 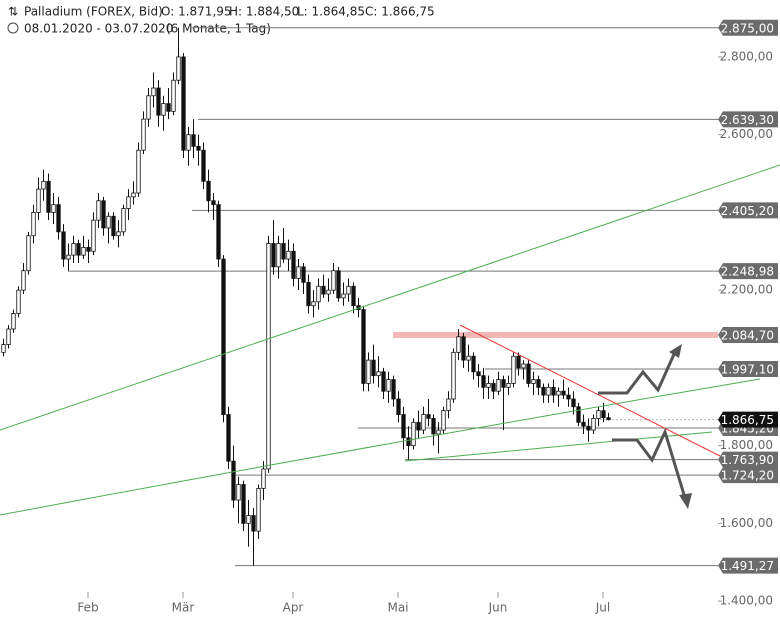 I want to click on clock-icon, so click(x=13, y=28).